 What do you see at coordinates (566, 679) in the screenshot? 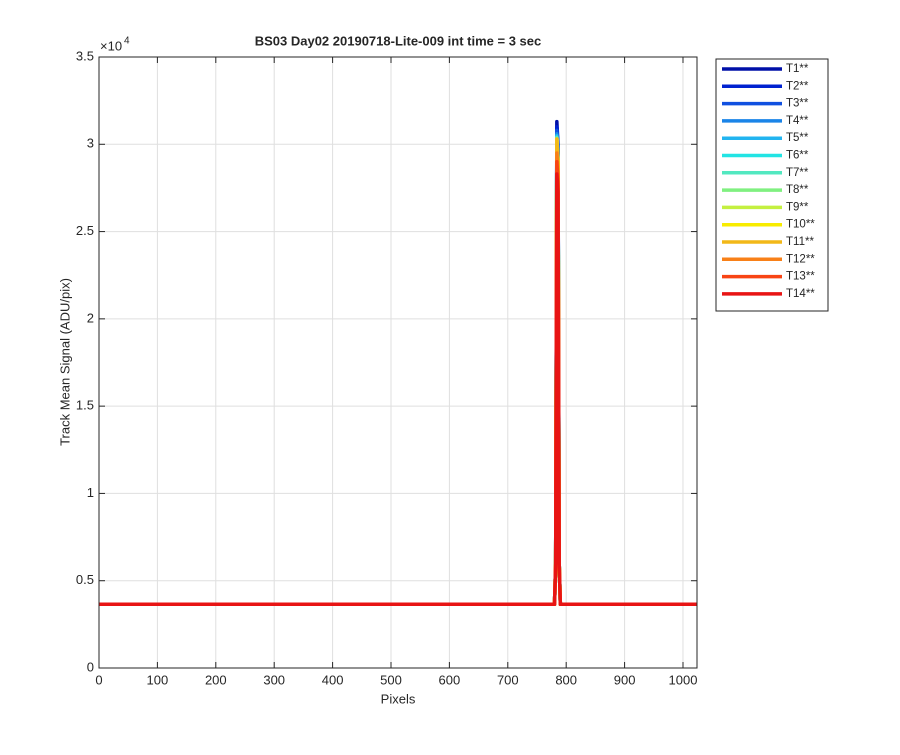
I see `x-tick-label: 800` at bounding box center [566, 679].